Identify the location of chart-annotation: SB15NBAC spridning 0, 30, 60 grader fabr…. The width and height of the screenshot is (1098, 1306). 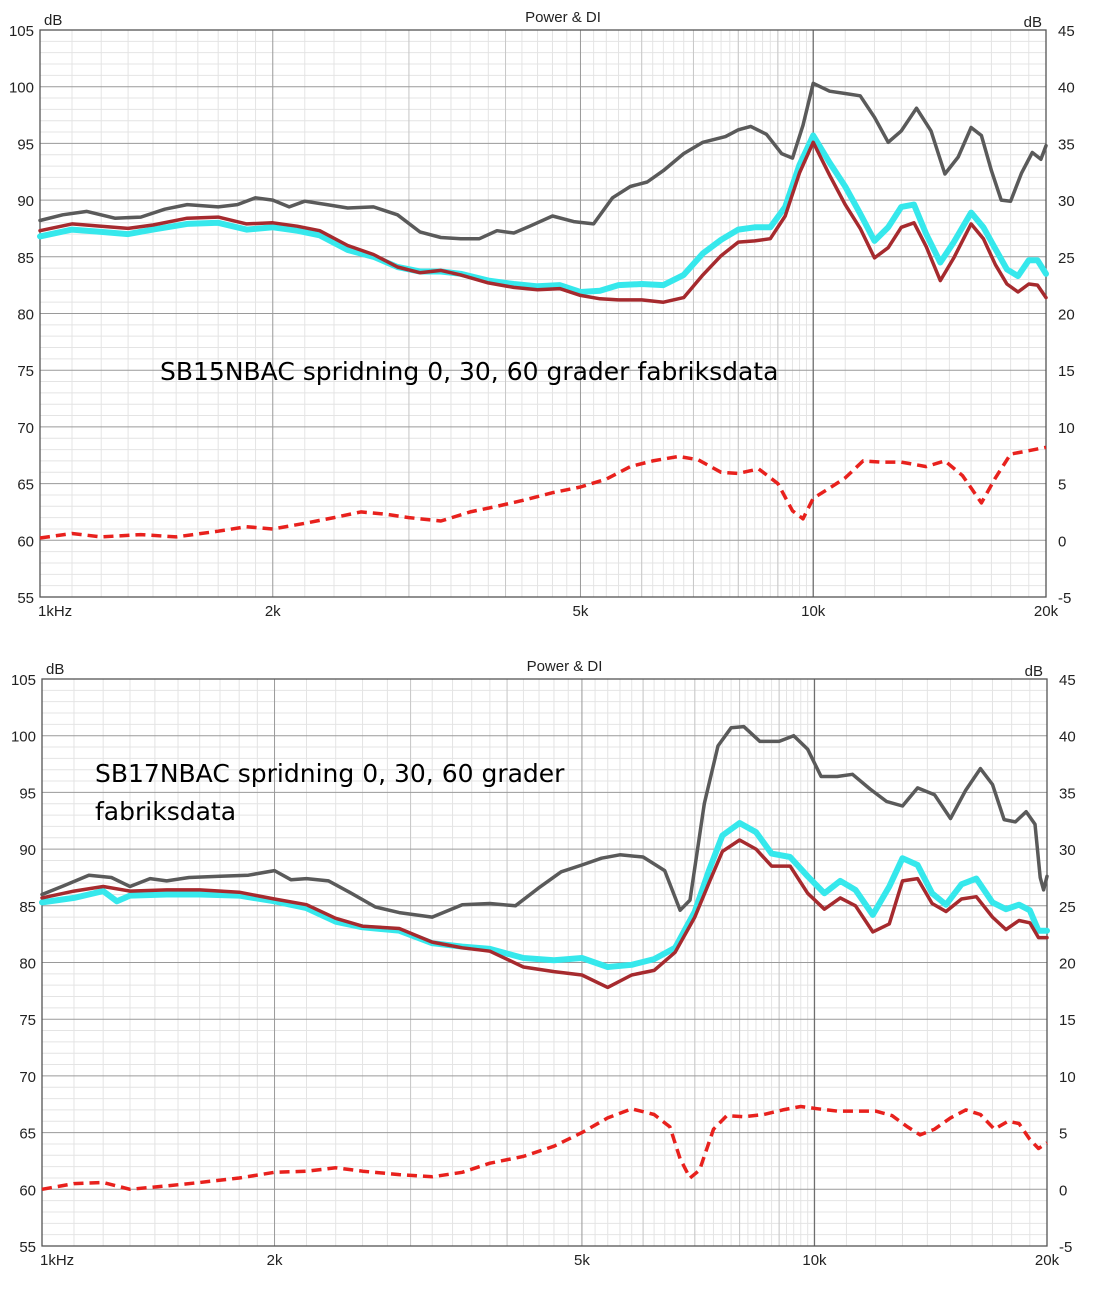
(469, 371).